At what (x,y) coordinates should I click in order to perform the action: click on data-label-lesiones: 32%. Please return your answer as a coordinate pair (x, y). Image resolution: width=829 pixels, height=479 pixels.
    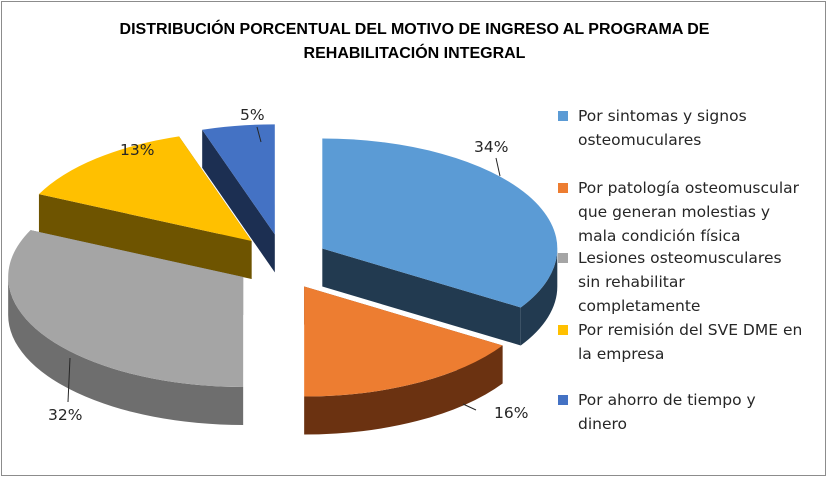
    Looking at the image, I should click on (65, 415).